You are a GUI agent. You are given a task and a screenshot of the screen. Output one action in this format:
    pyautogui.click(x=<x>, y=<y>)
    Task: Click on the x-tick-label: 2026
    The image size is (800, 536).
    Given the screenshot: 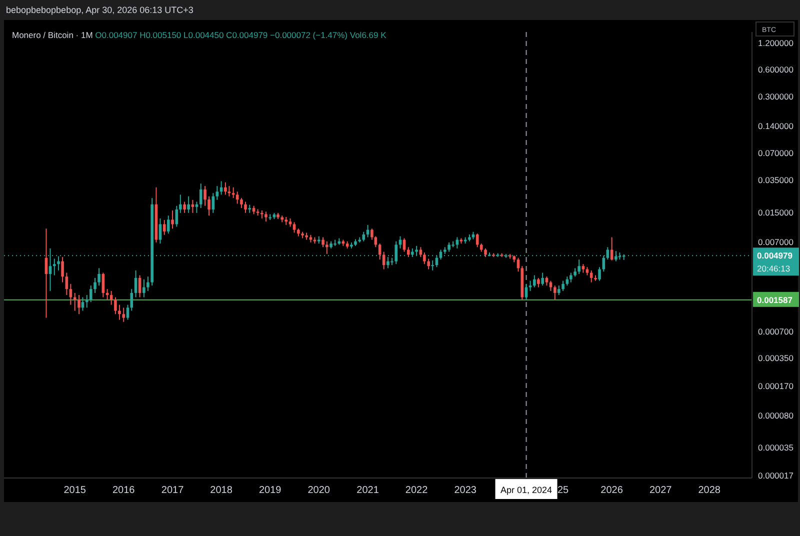 What is the action you would take?
    pyautogui.click(x=612, y=490)
    